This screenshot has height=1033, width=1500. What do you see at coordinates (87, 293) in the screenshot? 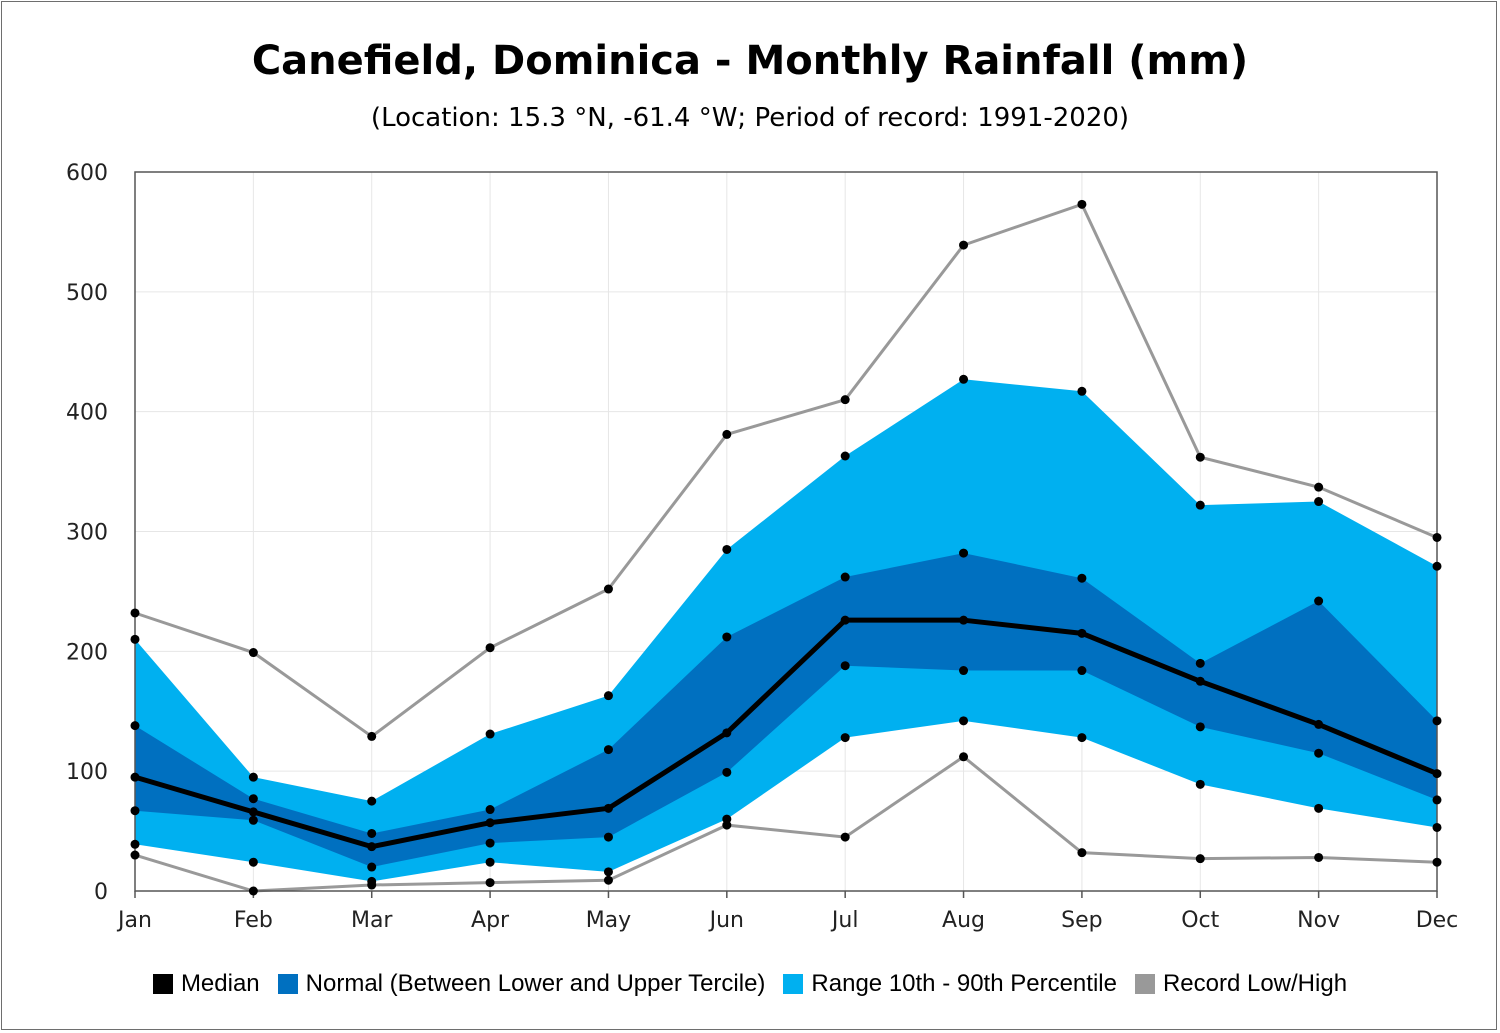
I see `y-tick-label: 500` at bounding box center [87, 293].